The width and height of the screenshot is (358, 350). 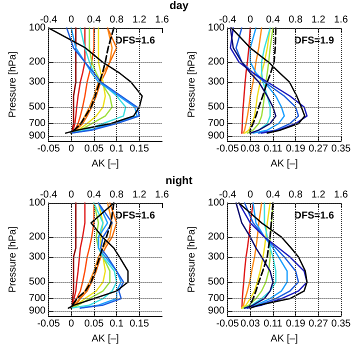 I want to click on annotation: DFS=1.9, so click(x=314, y=41).